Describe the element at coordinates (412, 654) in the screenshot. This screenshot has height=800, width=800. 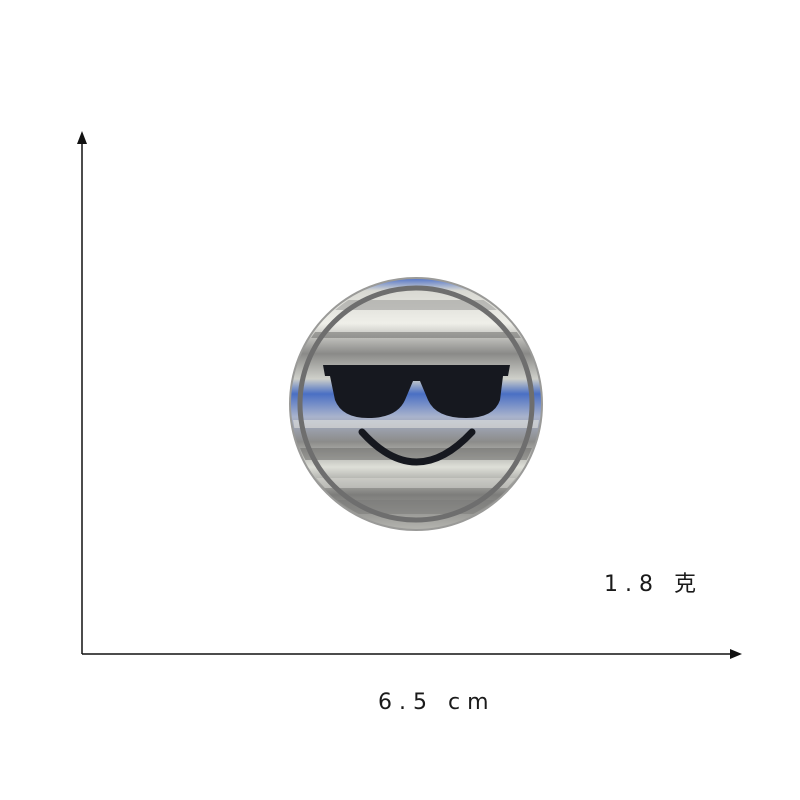
I see `horizontal-axis` at that location.